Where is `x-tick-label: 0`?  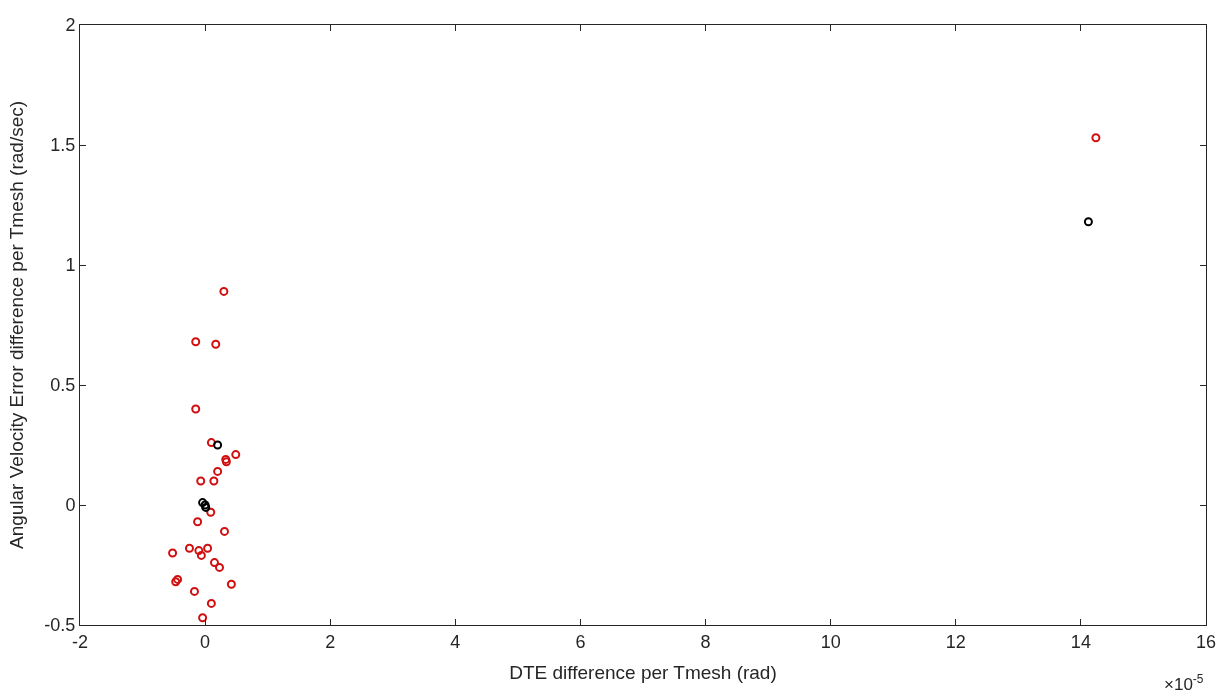 x-tick-label: 0 is located at coordinates (205, 641).